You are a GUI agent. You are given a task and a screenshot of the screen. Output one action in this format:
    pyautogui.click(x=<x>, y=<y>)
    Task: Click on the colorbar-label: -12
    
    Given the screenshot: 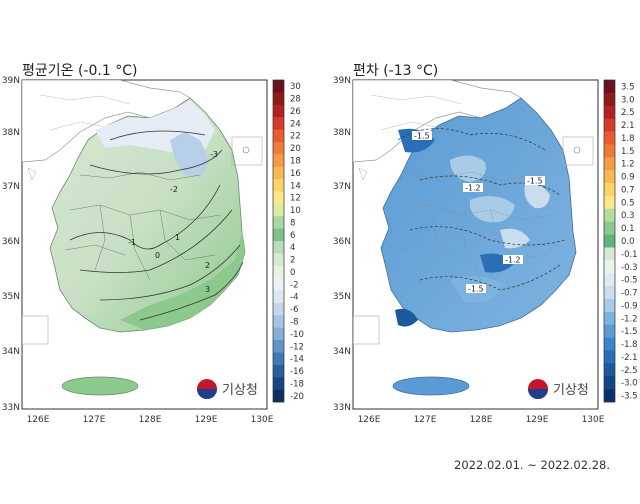 What is the action you would take?
    pyautogui.click(x=297, y=347)
    